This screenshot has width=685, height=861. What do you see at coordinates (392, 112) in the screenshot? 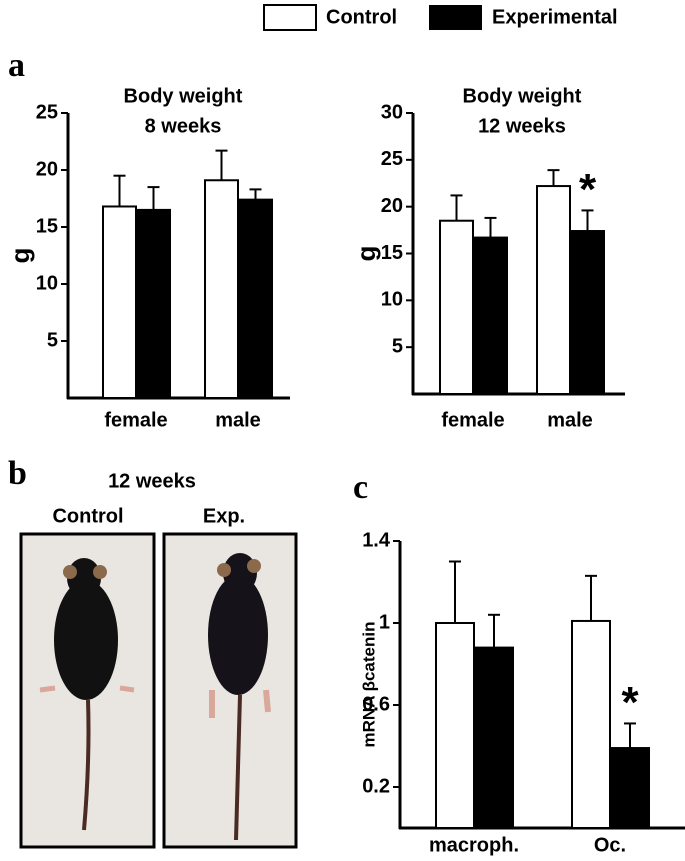
I see `y-tick-label: 30` at bounding box center [392, 112].